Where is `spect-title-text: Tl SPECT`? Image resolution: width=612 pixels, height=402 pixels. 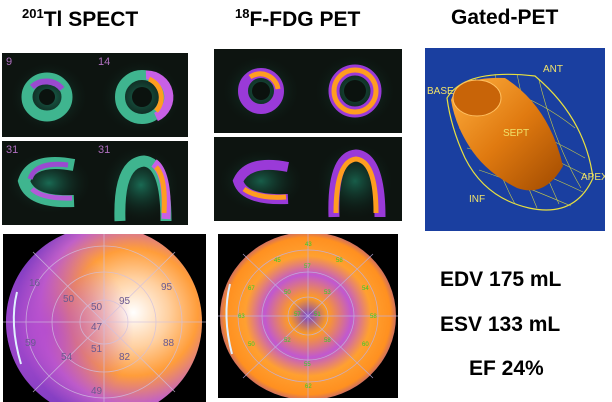
spect-title-text: Tl SPECT is located at coordinates (91, 19).